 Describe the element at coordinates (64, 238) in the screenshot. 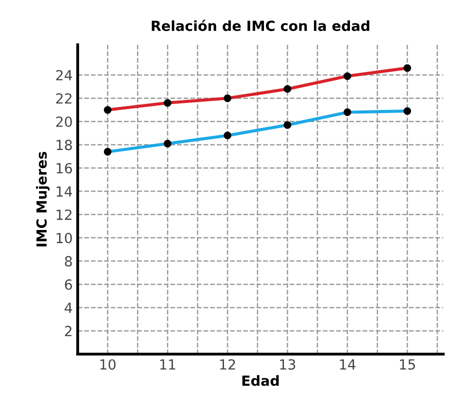

I see `y-tick-label: 10` at that location.